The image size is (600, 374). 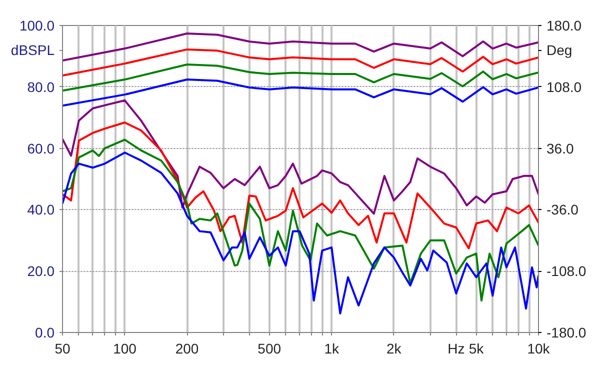 I want to click on y-tick-label: 20.0, so click(x=41, y=271).